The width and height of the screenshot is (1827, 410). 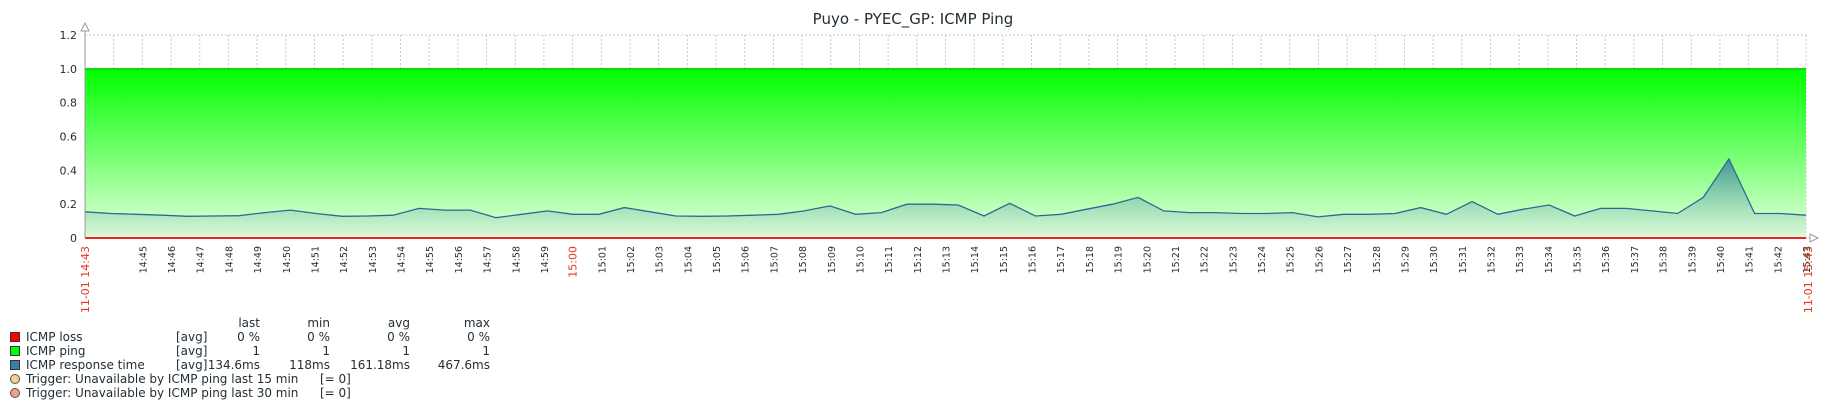 I want to click on x-tick-label: 15:21, so click(x=1176, y=259).